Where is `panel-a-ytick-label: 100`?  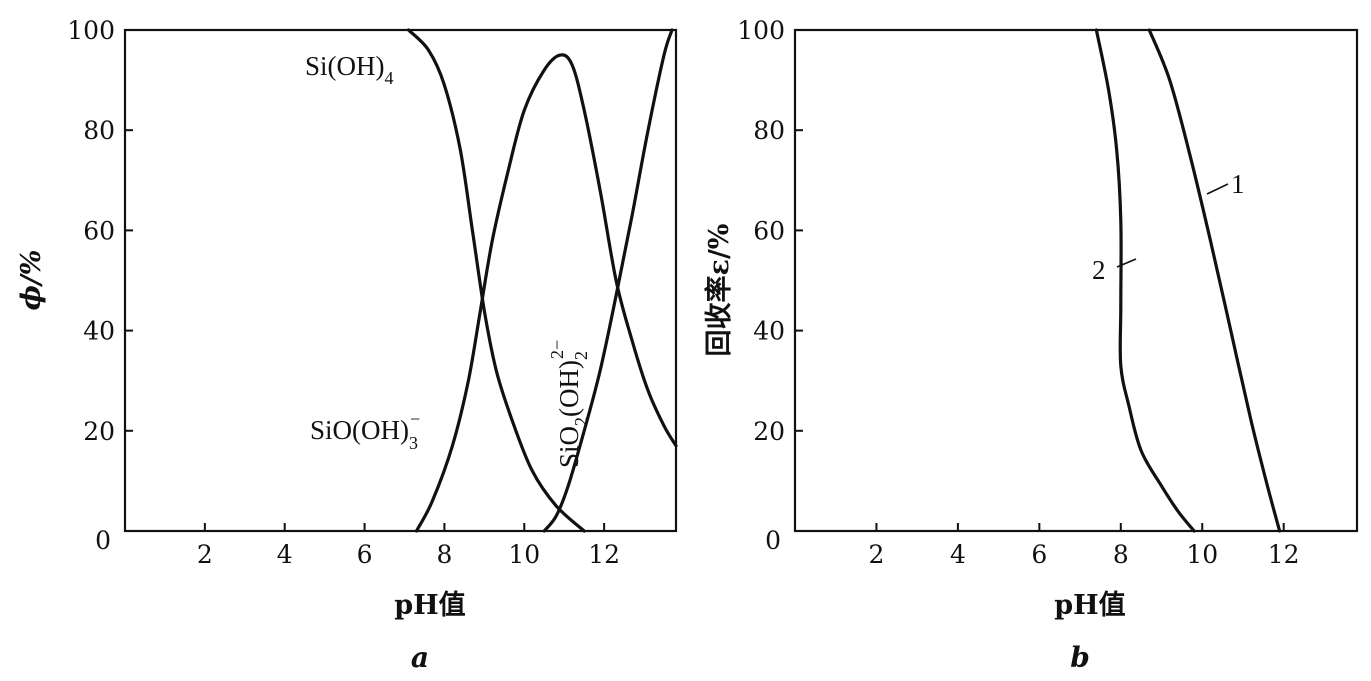
panel-a-ytick-label: 100 is located at coordinates (91, 30).